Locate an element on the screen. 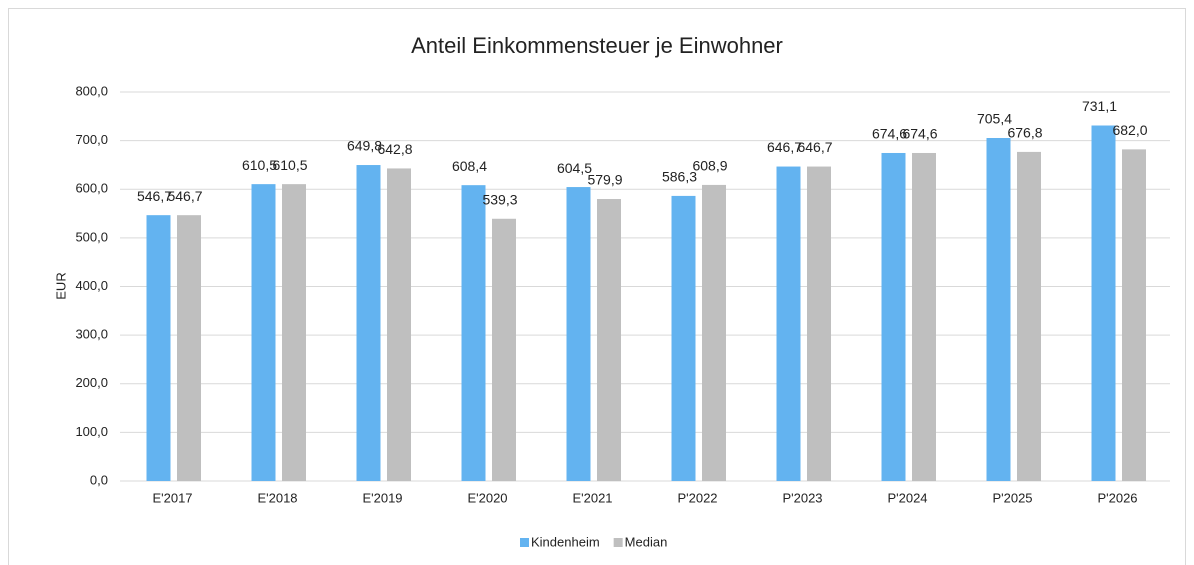  value-label: 539,3 is located at coordinates (499, 199).